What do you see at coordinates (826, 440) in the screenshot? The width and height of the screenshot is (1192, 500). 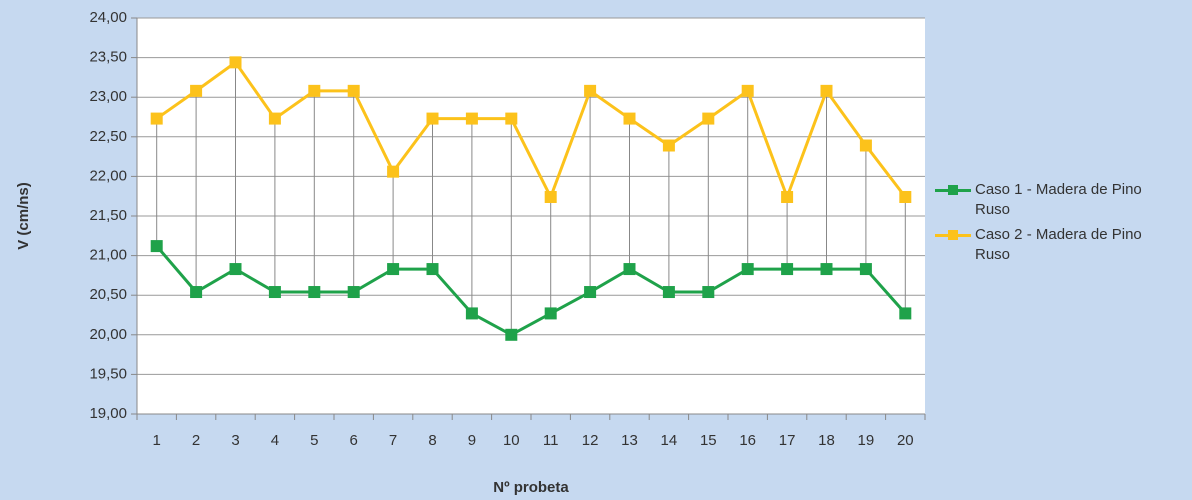 I see `x-tick-label: 18` at bounding box center [826, 440].